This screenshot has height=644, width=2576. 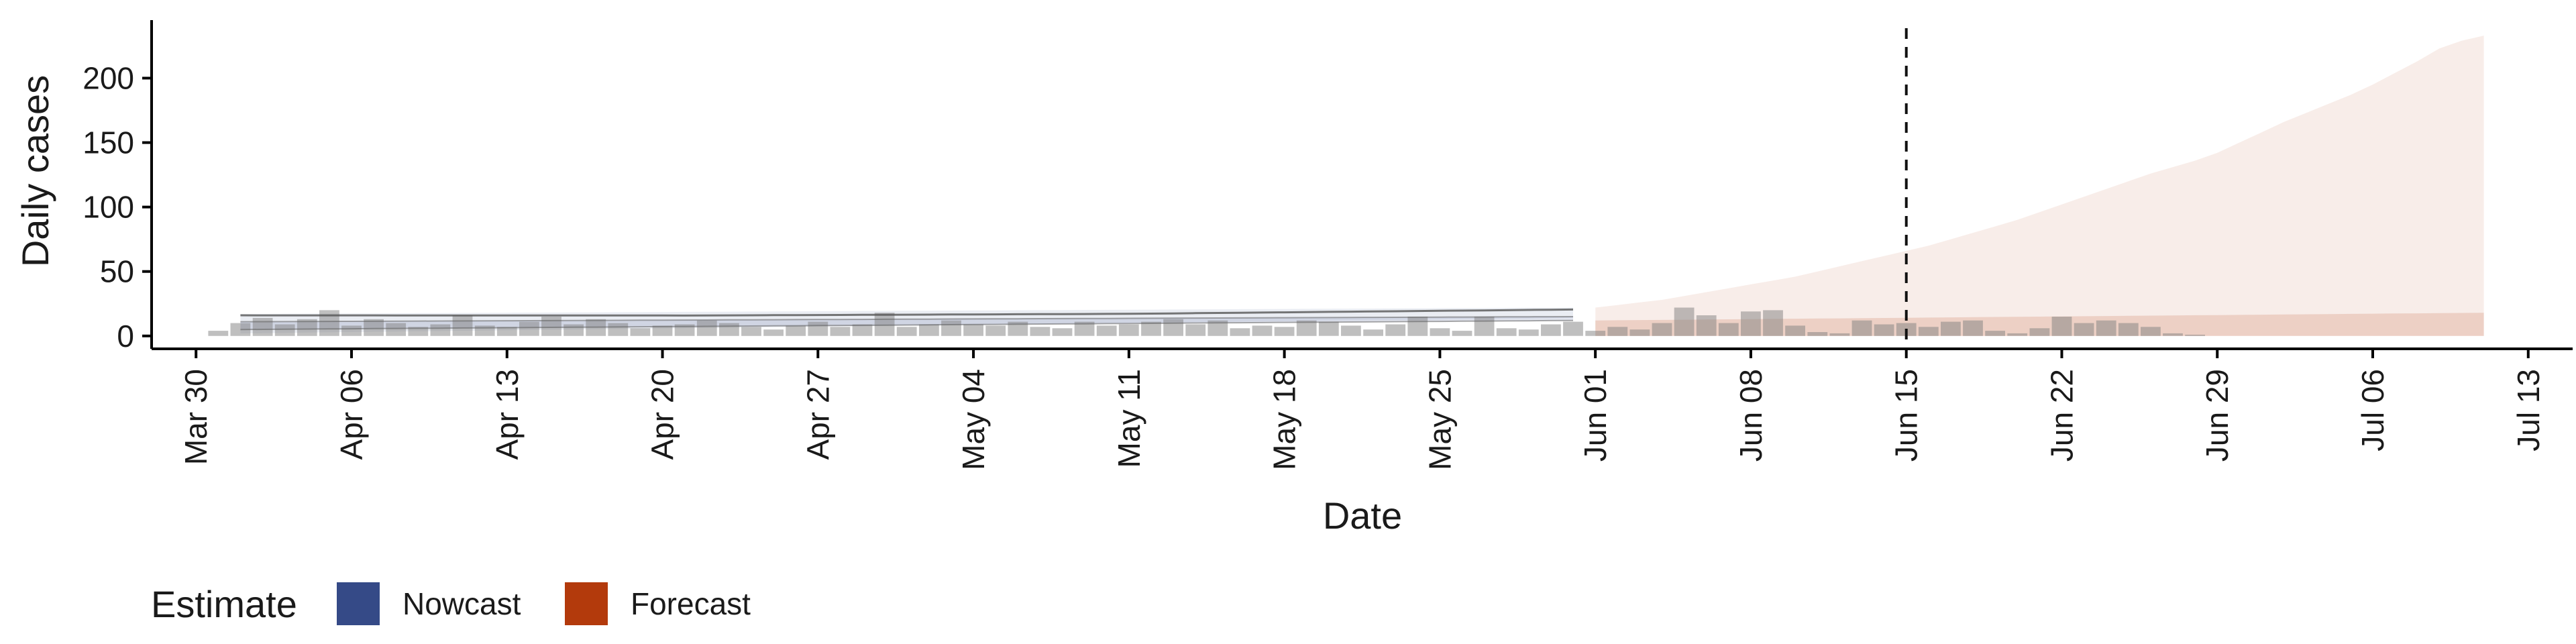 What do you see at coordinates (351, 414) in the screenshot?
I see `x-tick-label-1: Apr 06` at bounding box center [351, 414].